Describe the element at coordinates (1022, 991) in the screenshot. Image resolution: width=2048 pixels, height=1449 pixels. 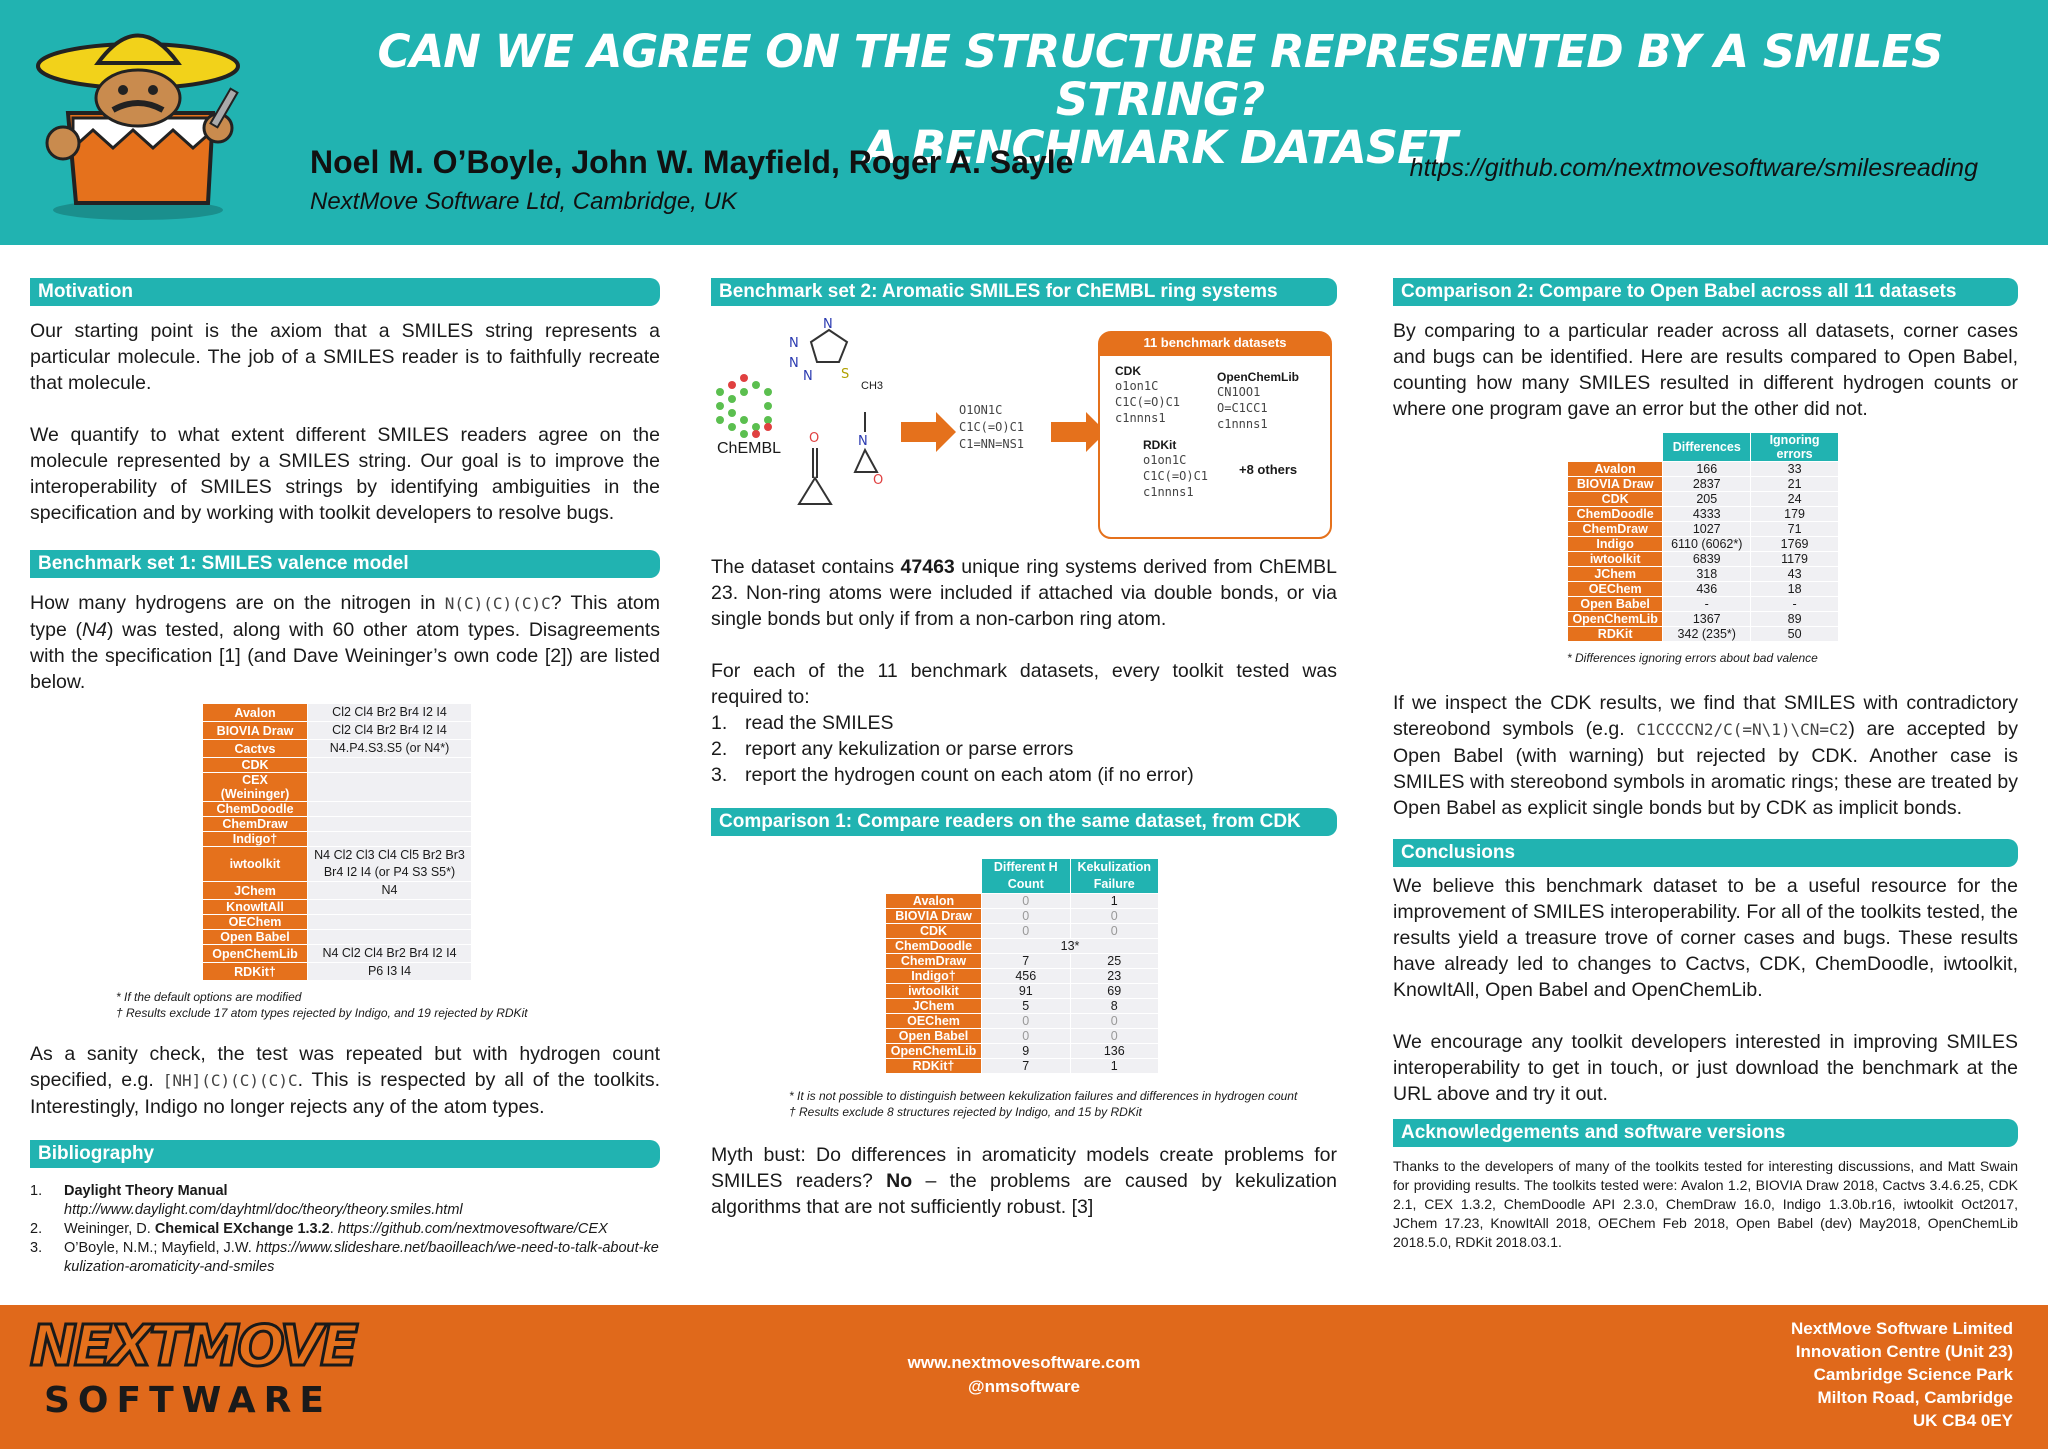
I see `table-row: iwtoolkit 91 69` at that location.